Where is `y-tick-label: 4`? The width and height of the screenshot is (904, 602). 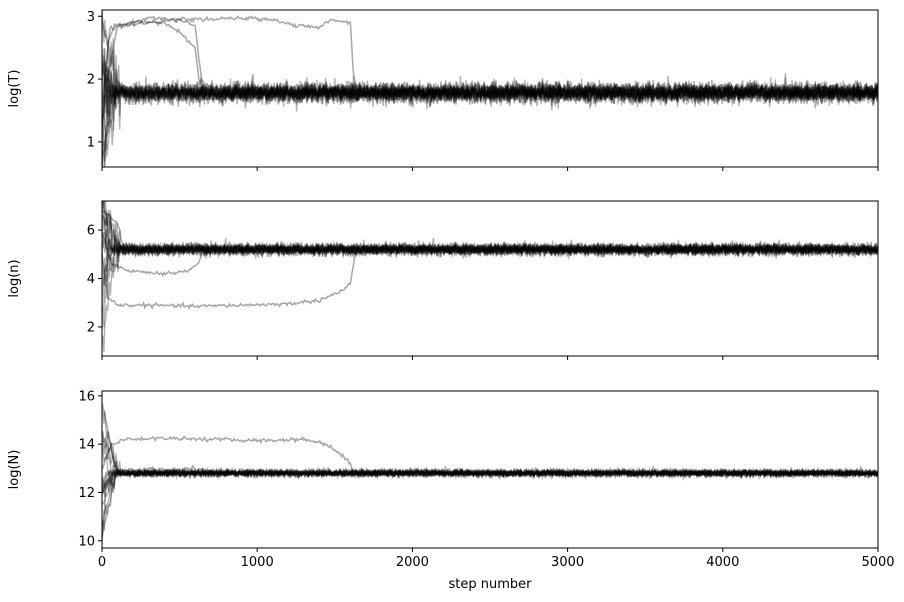 y-tick-label: 4 is located at coordinates (91, 279).